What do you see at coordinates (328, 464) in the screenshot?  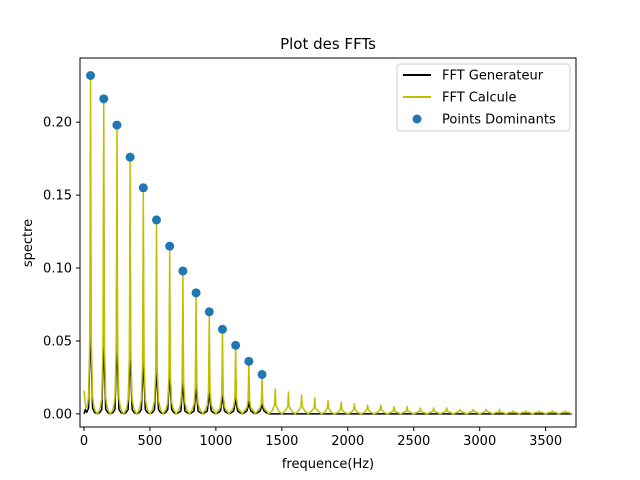 I see `x-axis-label: frequence(Hz)` at bounding box center [328, 464].